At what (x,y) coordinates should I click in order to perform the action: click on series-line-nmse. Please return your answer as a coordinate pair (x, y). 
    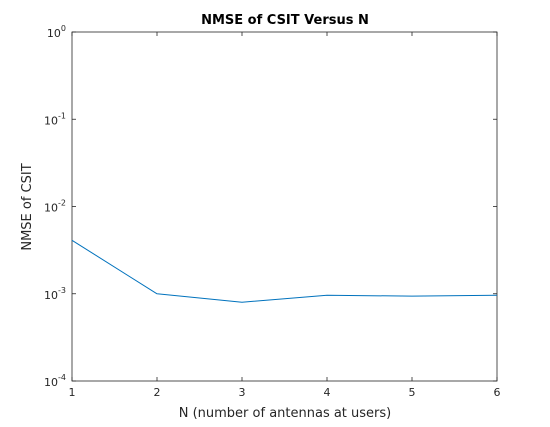
    Looking at the image, I should click on (284, 271).